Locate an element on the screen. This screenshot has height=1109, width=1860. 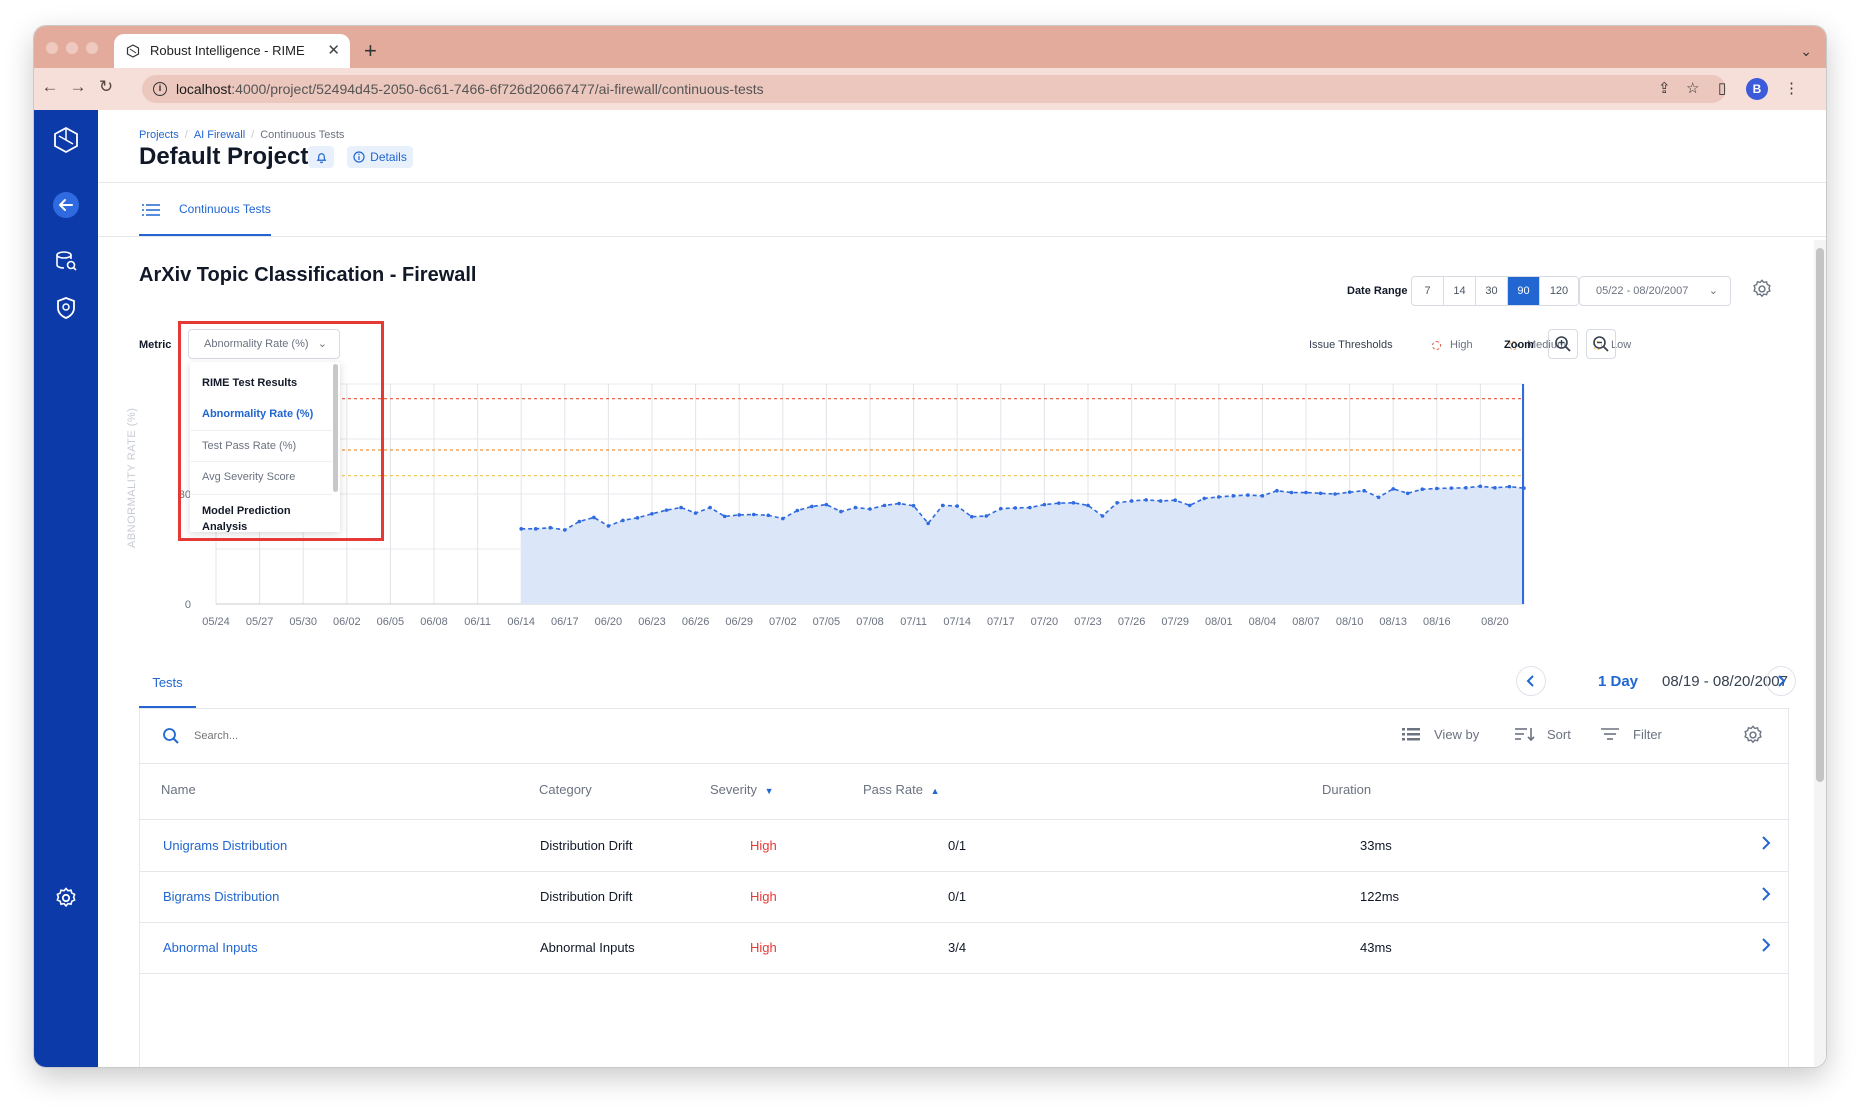
date-range-120: 120 is located at coordinates (1559, 291).